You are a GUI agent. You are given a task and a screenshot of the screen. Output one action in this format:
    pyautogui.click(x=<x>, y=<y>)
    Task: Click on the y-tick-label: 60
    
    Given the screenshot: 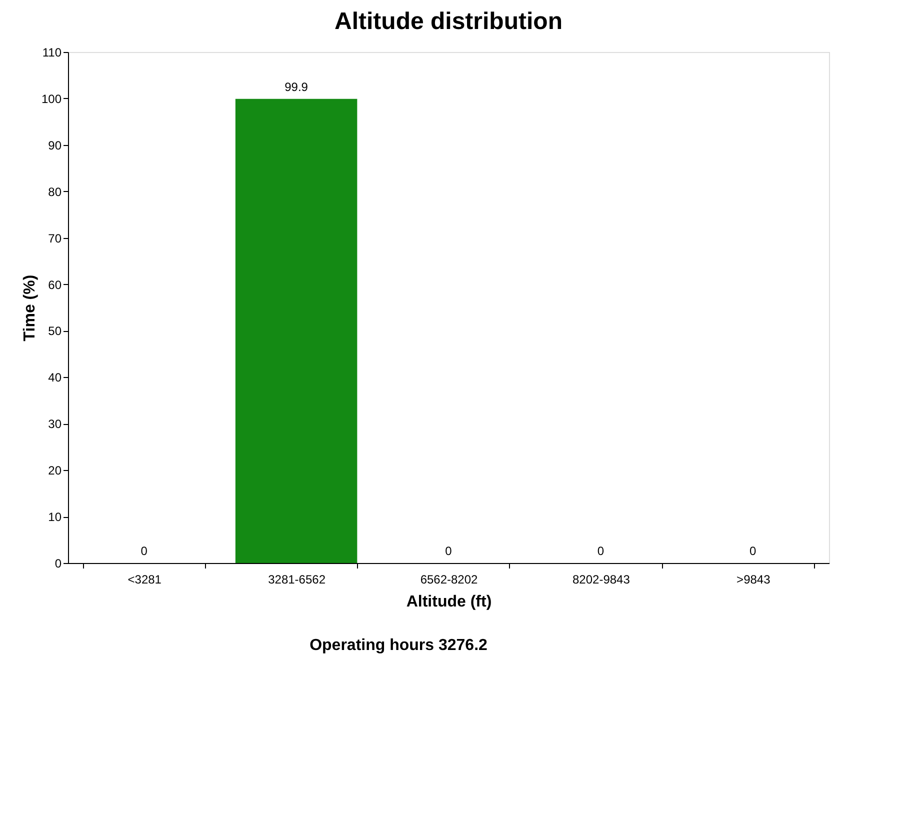 What is the action you would take?
    pyautogui.click(x=55, y=285)
    